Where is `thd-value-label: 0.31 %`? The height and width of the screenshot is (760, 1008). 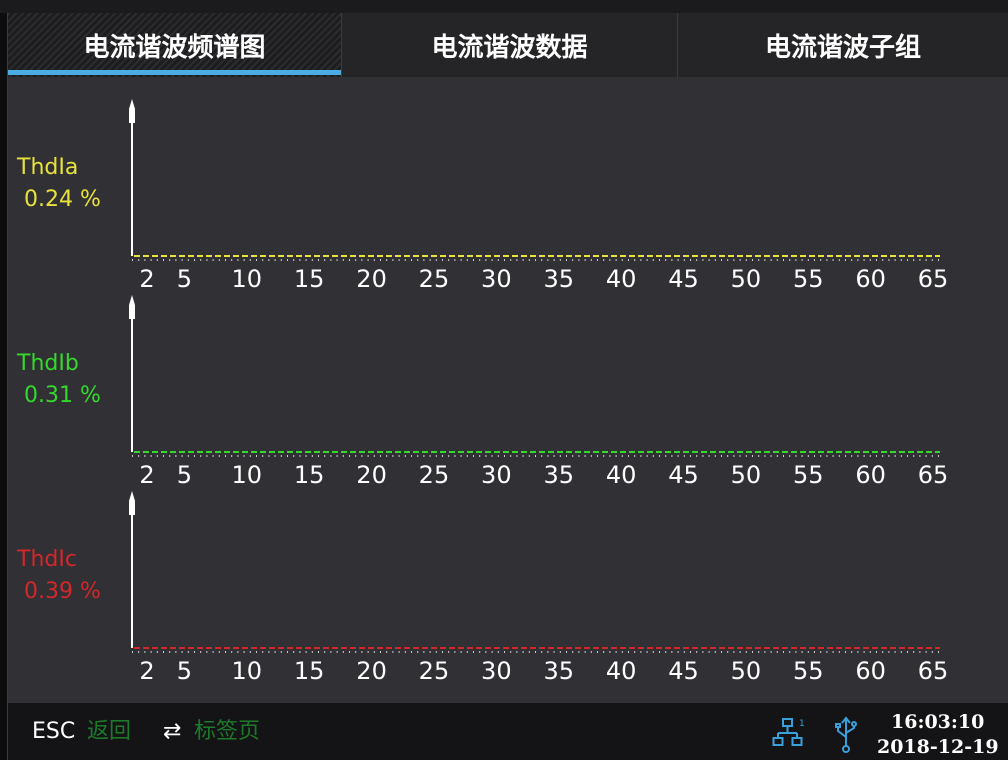 thd-value-label: 0.31 % is located at coordinates (62, 395).